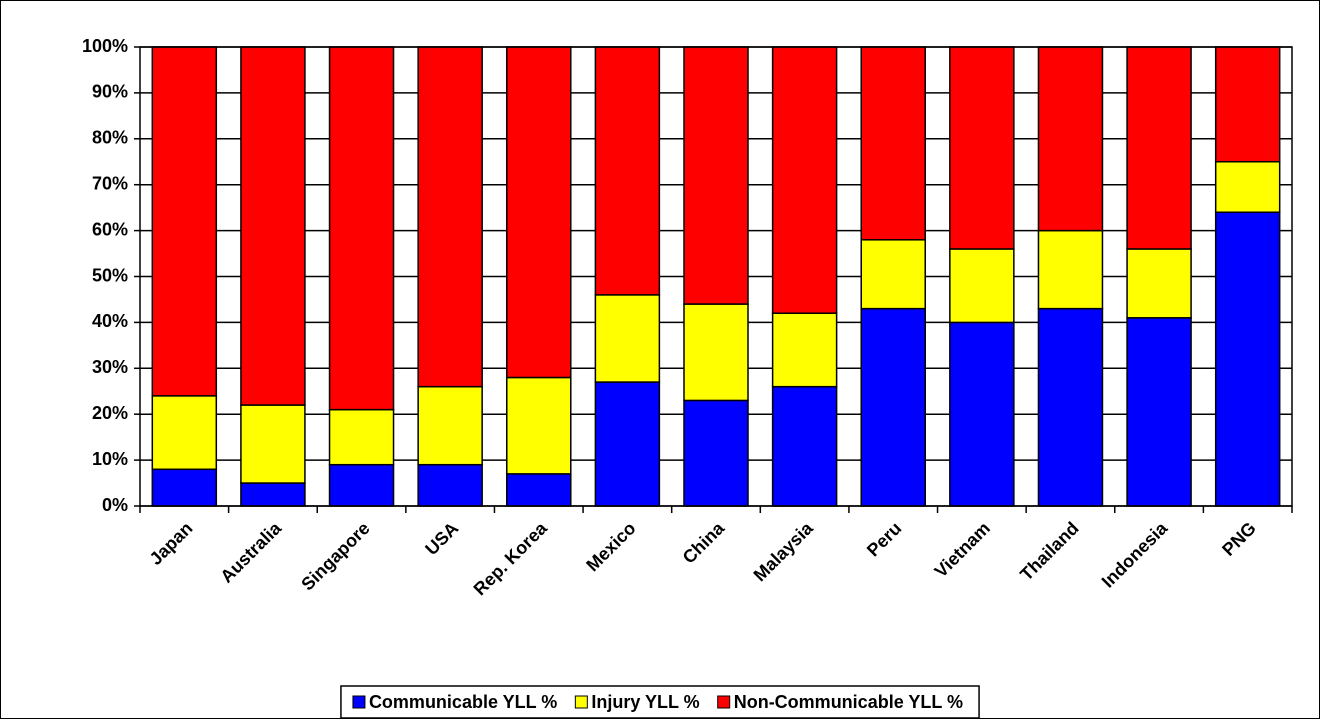 This screenshot has height=720, width=1321. Describe the element at coordinates (110, 459) in the screenshot. I see `y-tick-label: 10%` at that location.